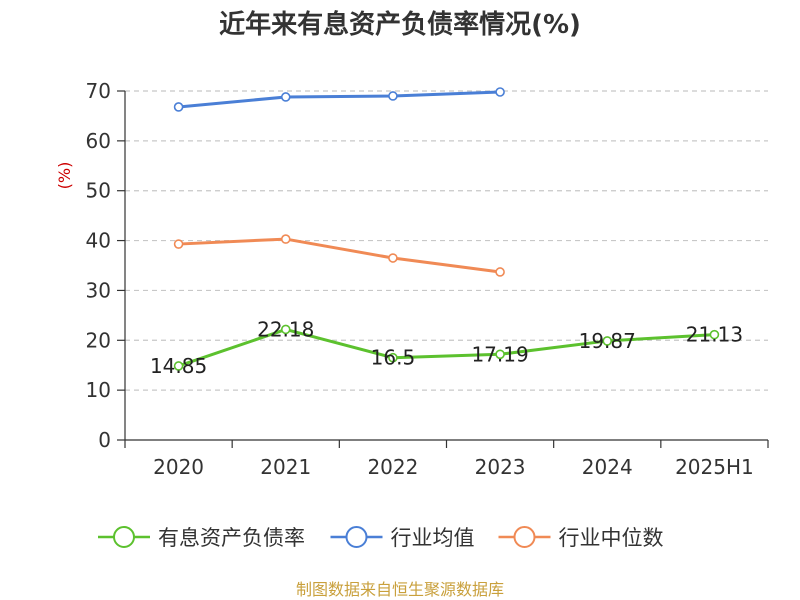 This screenshot has width=800, height=600. Describe the element at coordinates (98, 290) in the screenshot. I see `y-tick-label: 30` at that location.